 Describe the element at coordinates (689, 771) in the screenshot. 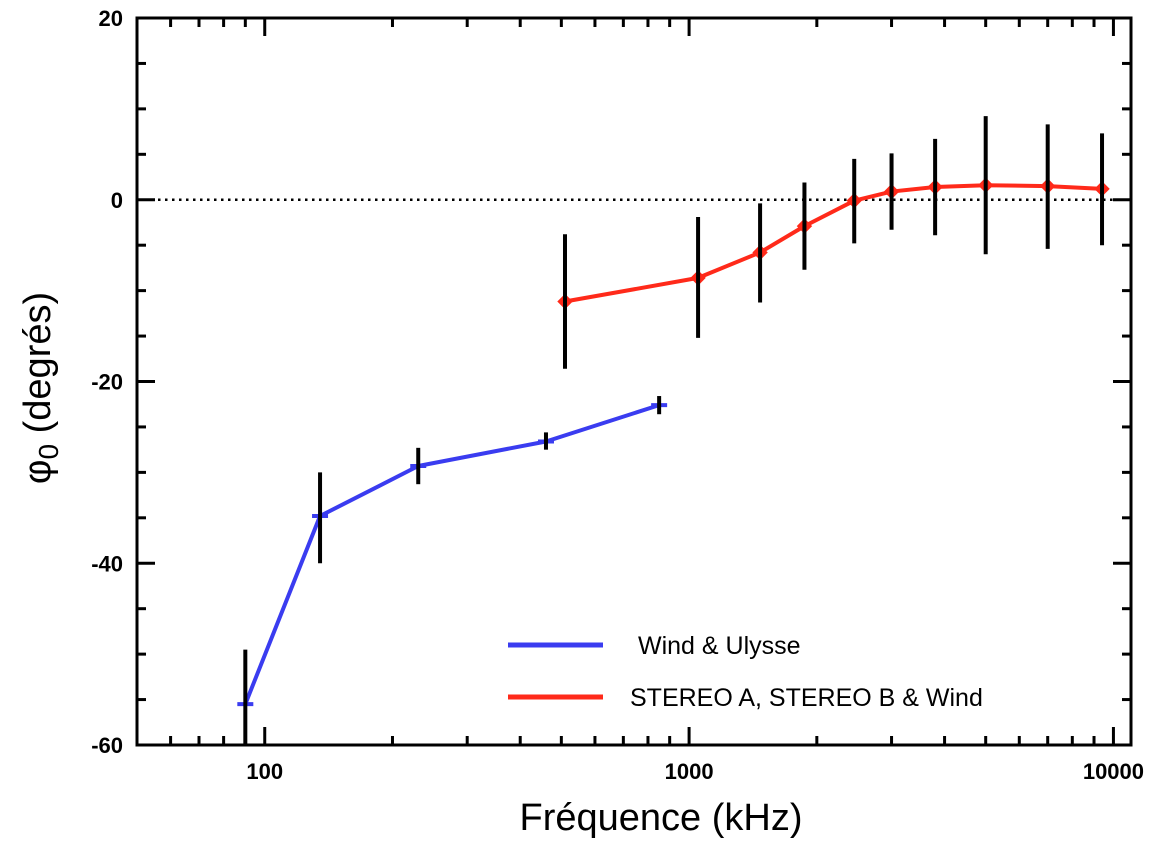

I see `x-tick-label: 1000` at that location.